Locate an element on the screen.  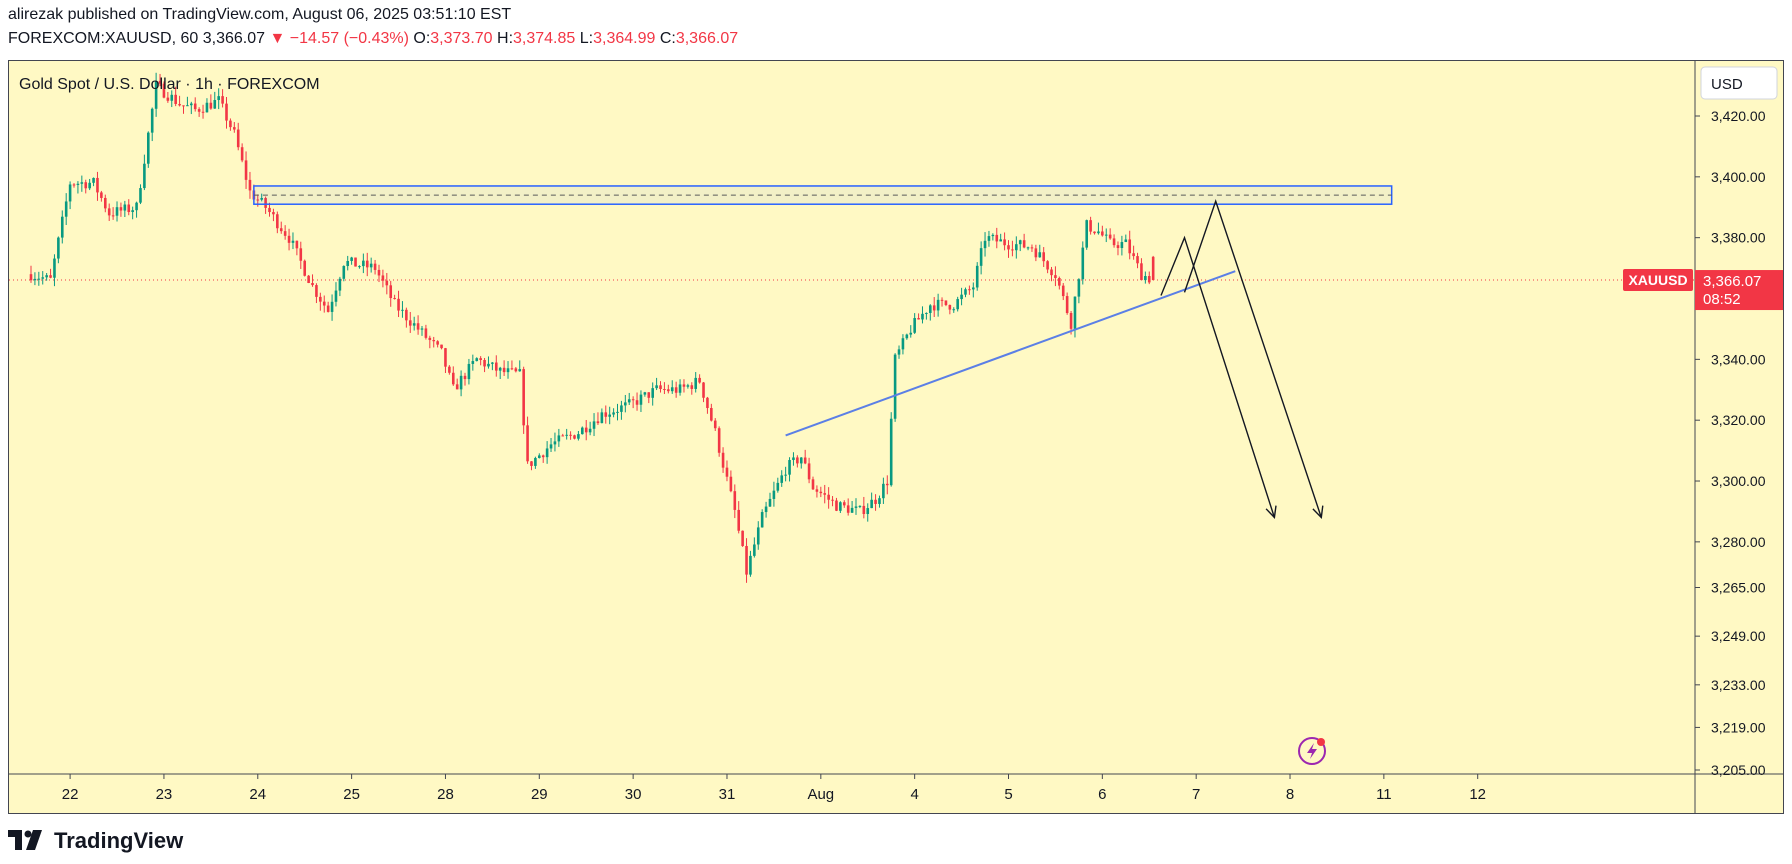
time-axis-background is located at coordinates (896, 793).